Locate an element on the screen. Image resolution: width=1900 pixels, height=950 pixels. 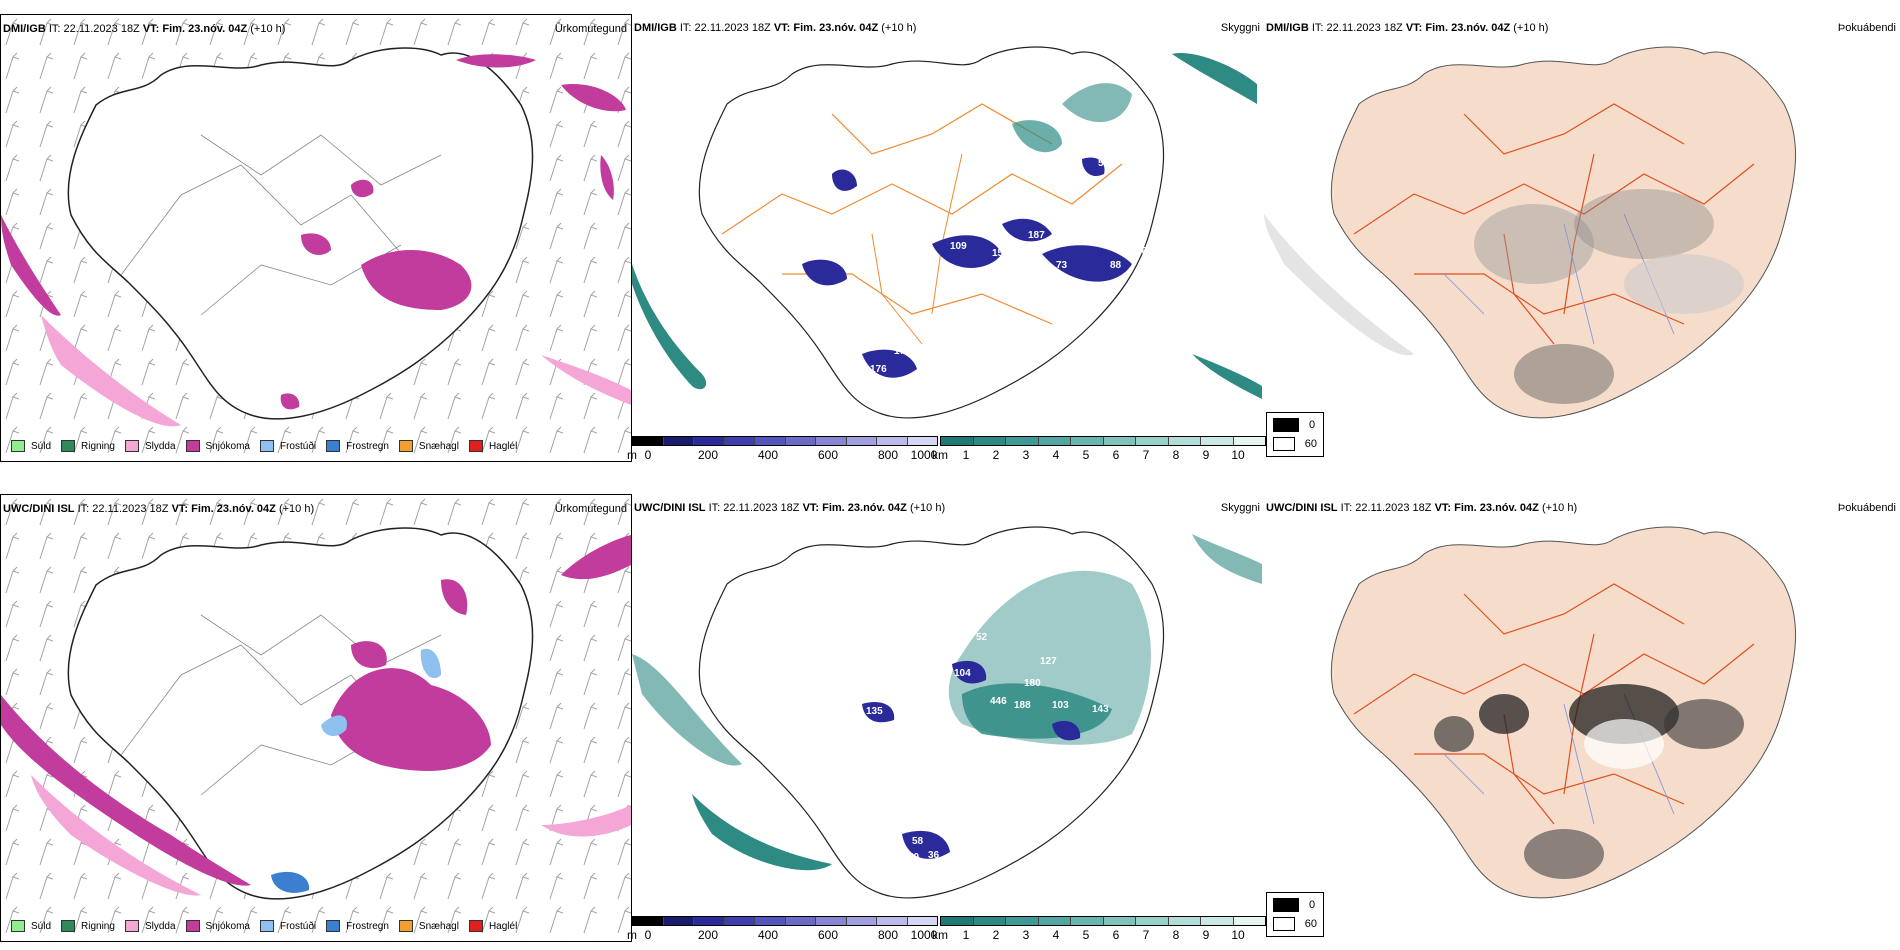
legend-item: Rigning is located at coordinates (88, 446).